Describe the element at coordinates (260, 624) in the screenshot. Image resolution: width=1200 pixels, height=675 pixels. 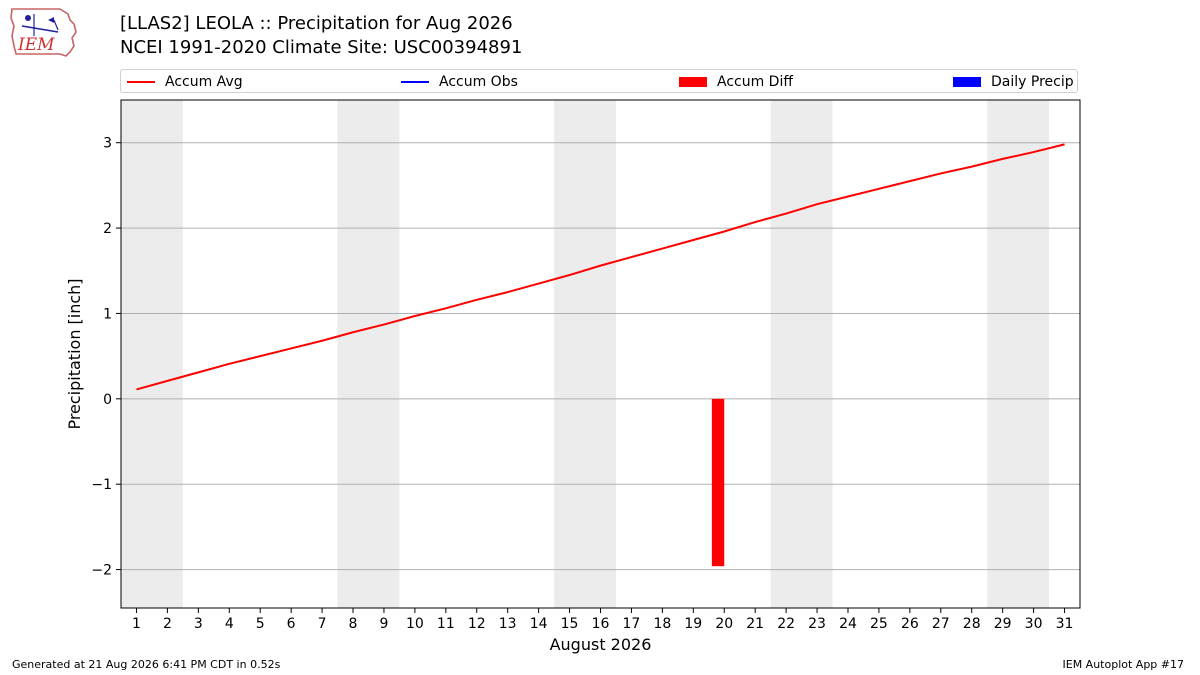
I see `x-tick-label: 5` at that location.